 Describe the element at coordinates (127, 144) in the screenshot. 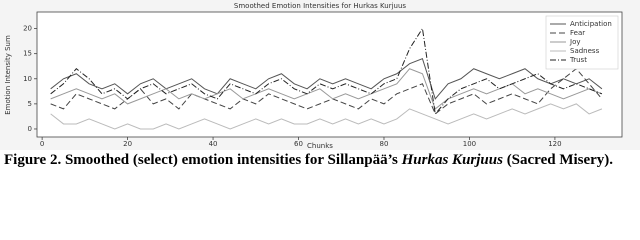

I see `x-tick-label: 20` at that location.